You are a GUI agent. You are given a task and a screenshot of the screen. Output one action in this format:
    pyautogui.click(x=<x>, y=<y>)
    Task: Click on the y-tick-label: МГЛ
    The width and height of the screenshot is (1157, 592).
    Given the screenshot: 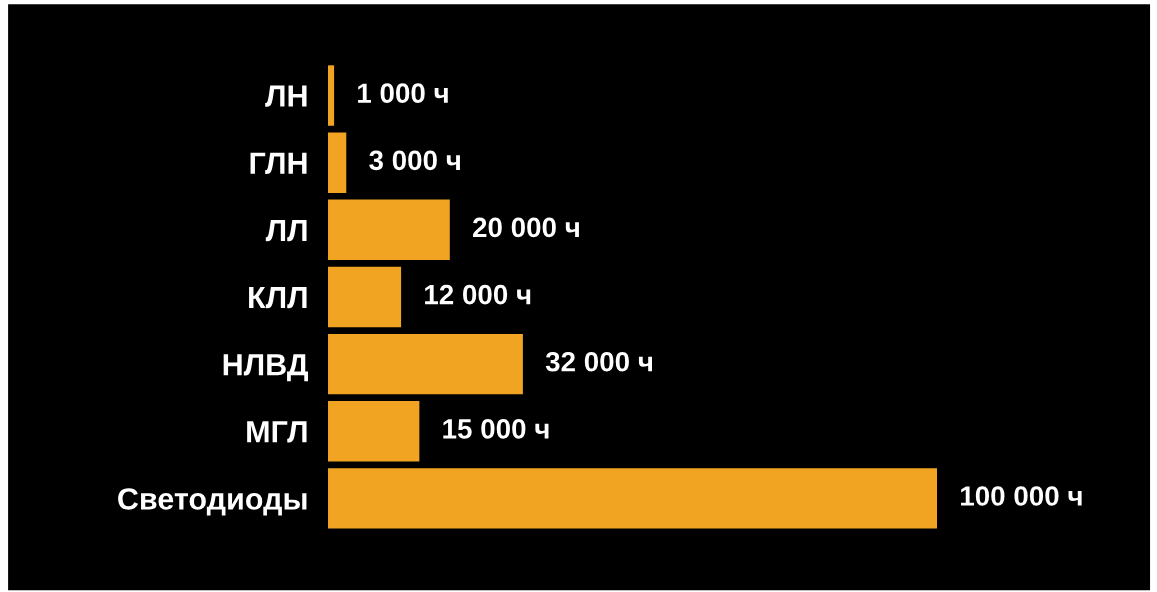 What is the action you would take?
    pyautogui.click(x=277, y=432)
    